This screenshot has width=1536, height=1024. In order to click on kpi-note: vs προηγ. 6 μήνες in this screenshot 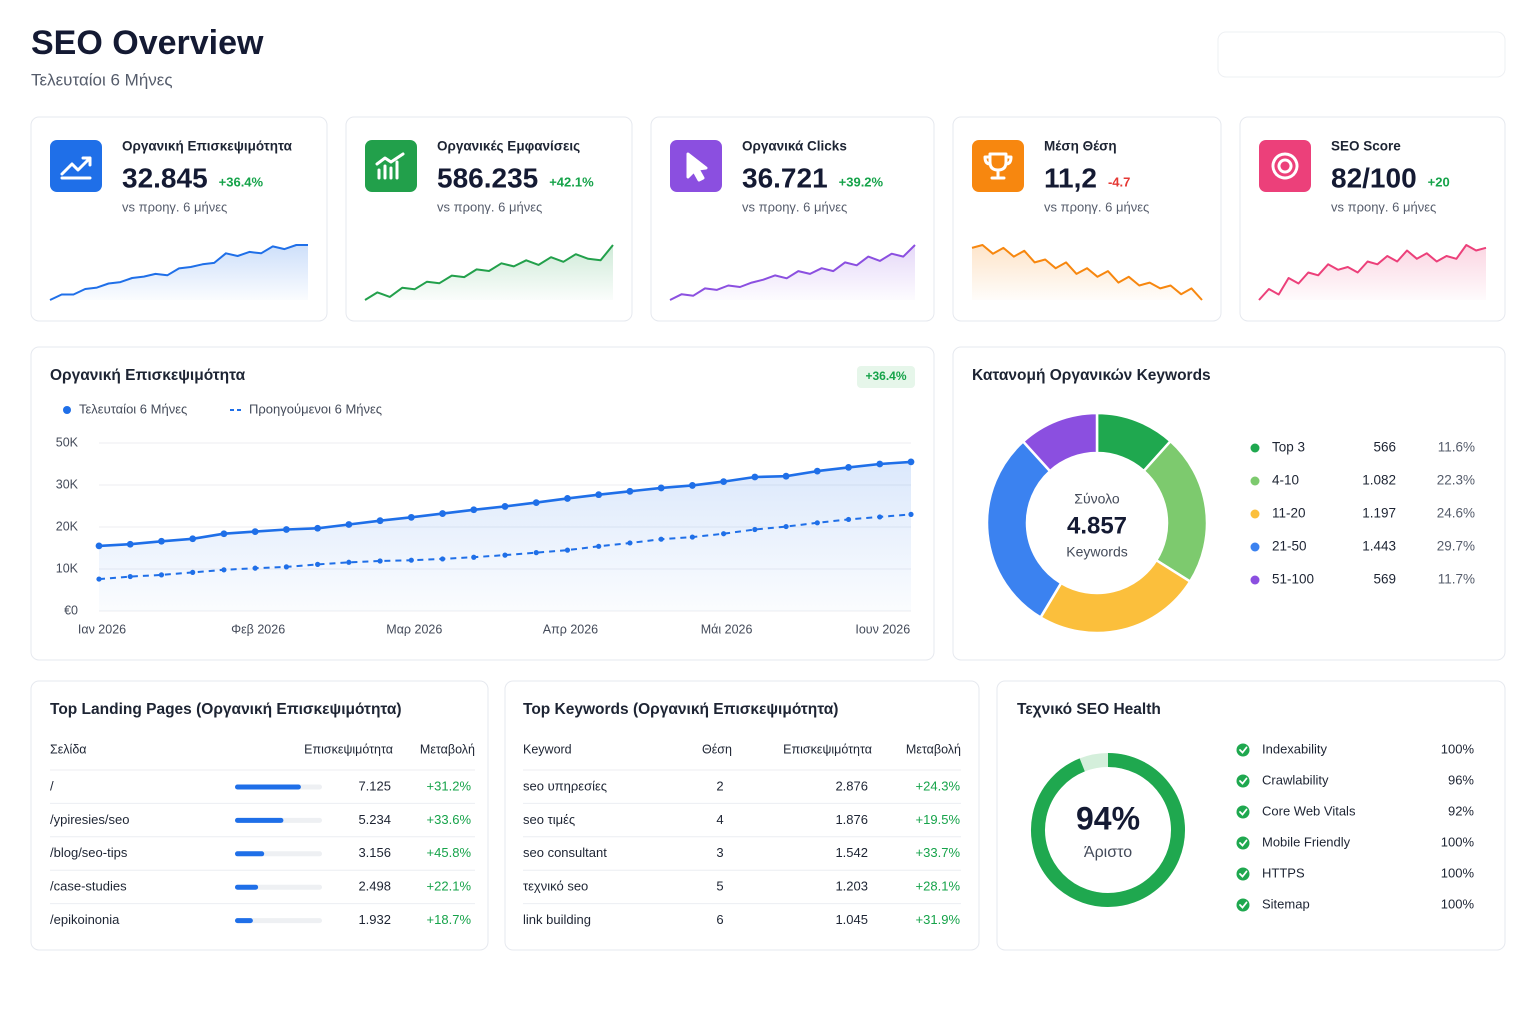, I will do `click(1096, 206)`.